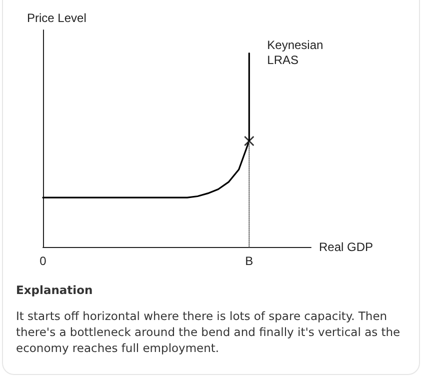 Image resolution: width=422 pixels, height=378 pixels. Describe the element at coordinates (346, 247) in the screenshot. I see `x-axis-title: Real GDP` at that location.